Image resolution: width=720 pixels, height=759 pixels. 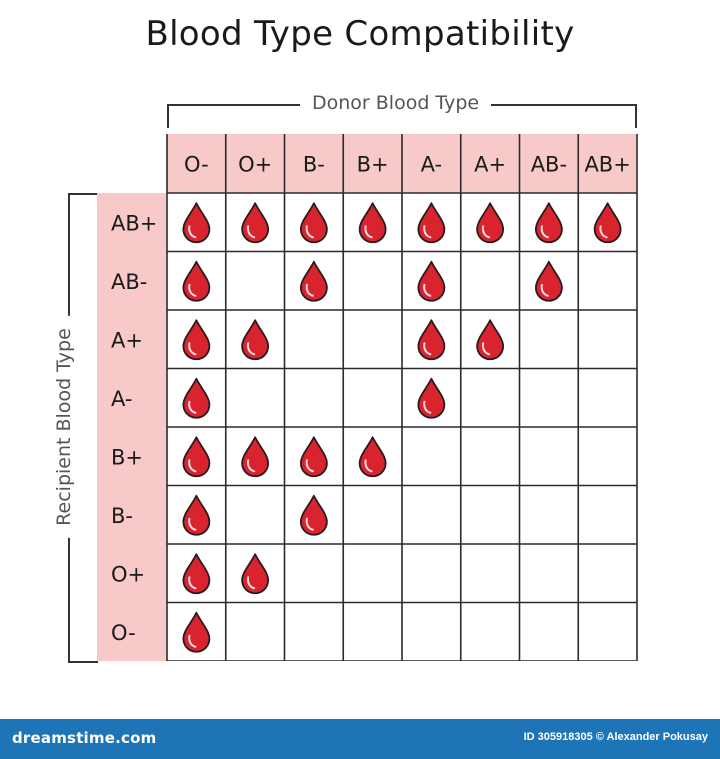 I want to click on donor-type-label: A+, so click(x=490, y=165).